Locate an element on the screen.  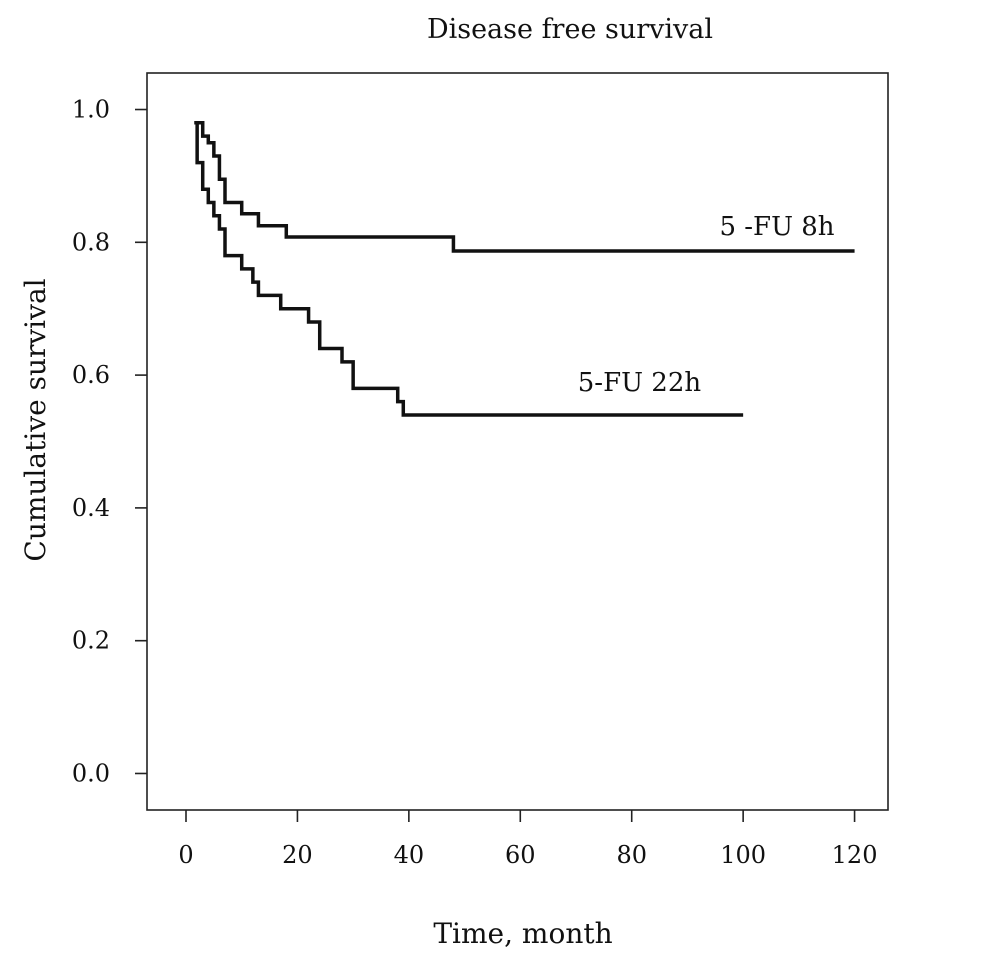
y-tick-label: 0.6 is located at coordinates (91, 375).